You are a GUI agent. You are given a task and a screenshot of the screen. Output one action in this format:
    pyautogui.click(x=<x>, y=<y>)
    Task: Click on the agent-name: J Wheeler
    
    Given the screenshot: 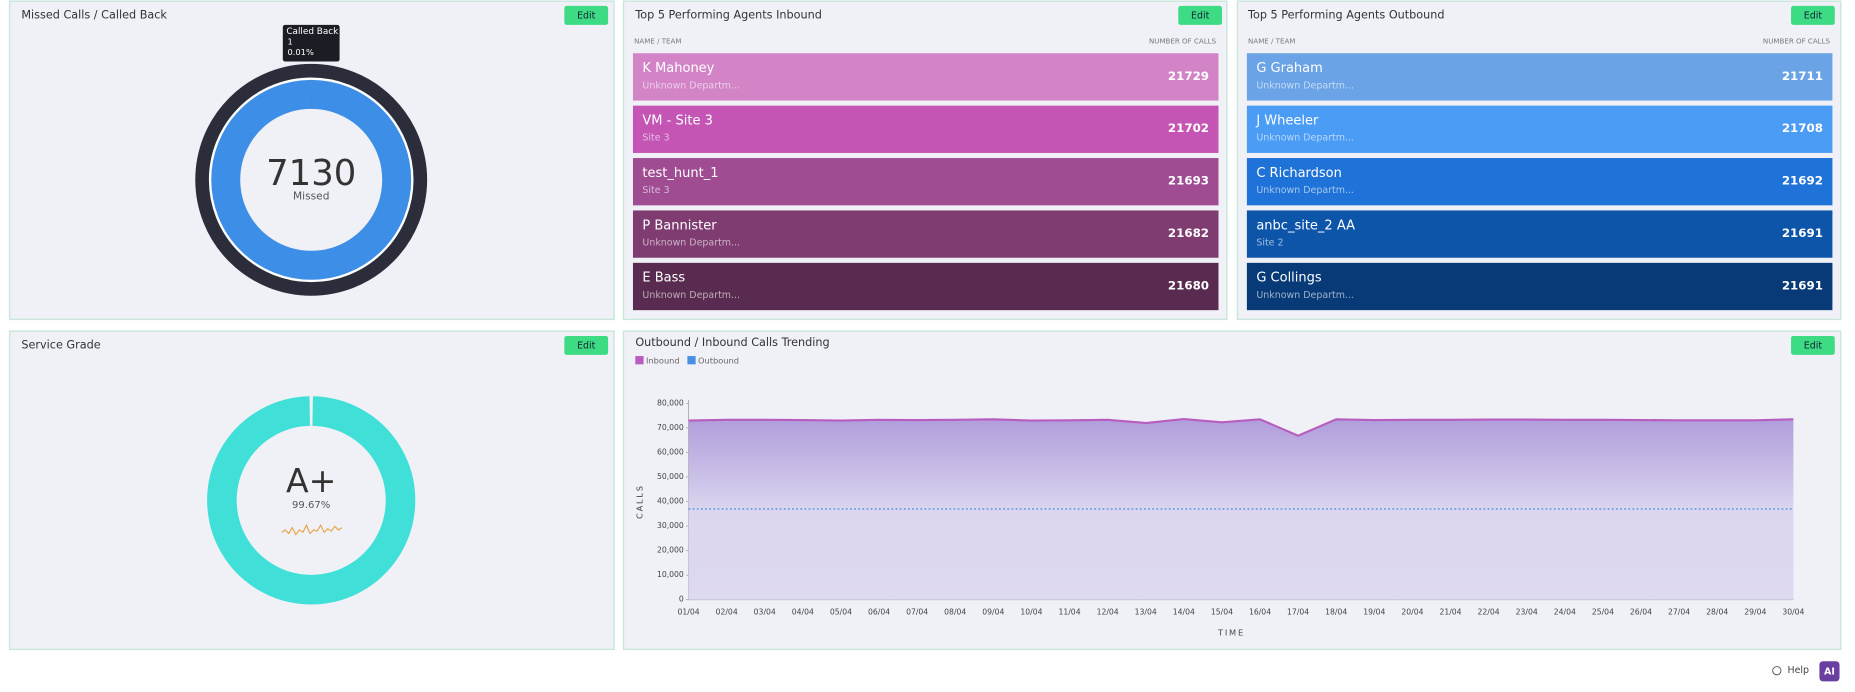 What is the action you would take?
    pyautogui.click(x=1287, y=121)
    